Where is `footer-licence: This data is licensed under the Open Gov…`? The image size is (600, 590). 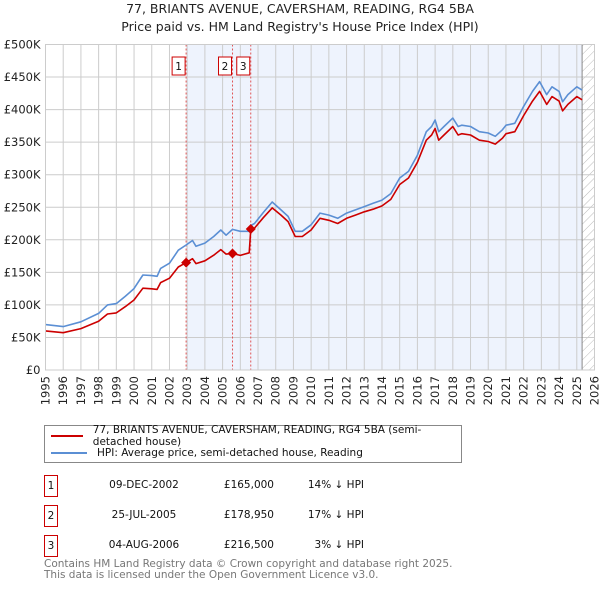
footer-licence: This data is licensed under the Open Gov… is located at coordinates (211, 575).